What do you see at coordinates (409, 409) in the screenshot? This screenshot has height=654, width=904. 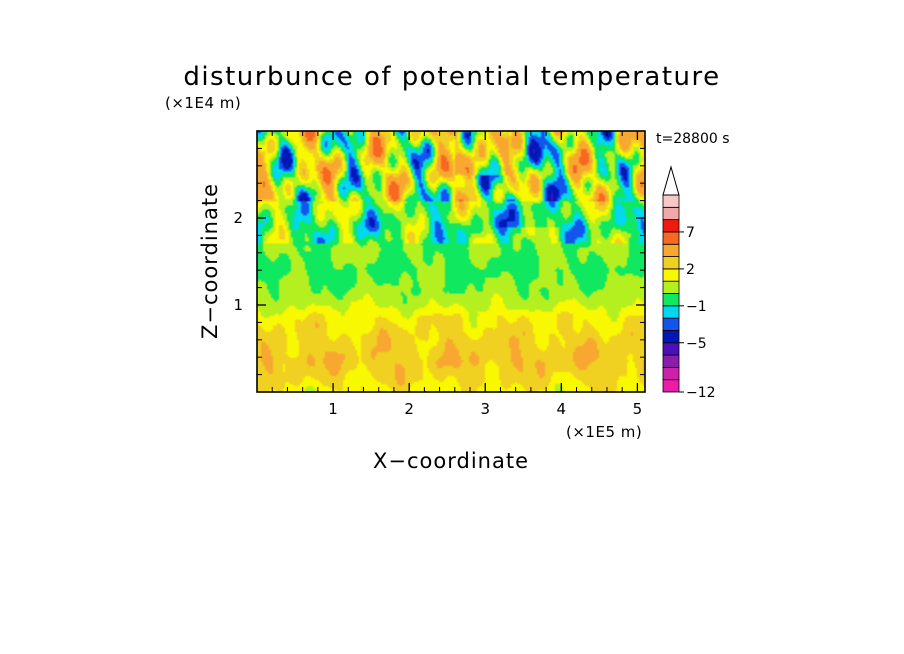 I see `x-tick-label: 2` at bounding box center [409, 409].